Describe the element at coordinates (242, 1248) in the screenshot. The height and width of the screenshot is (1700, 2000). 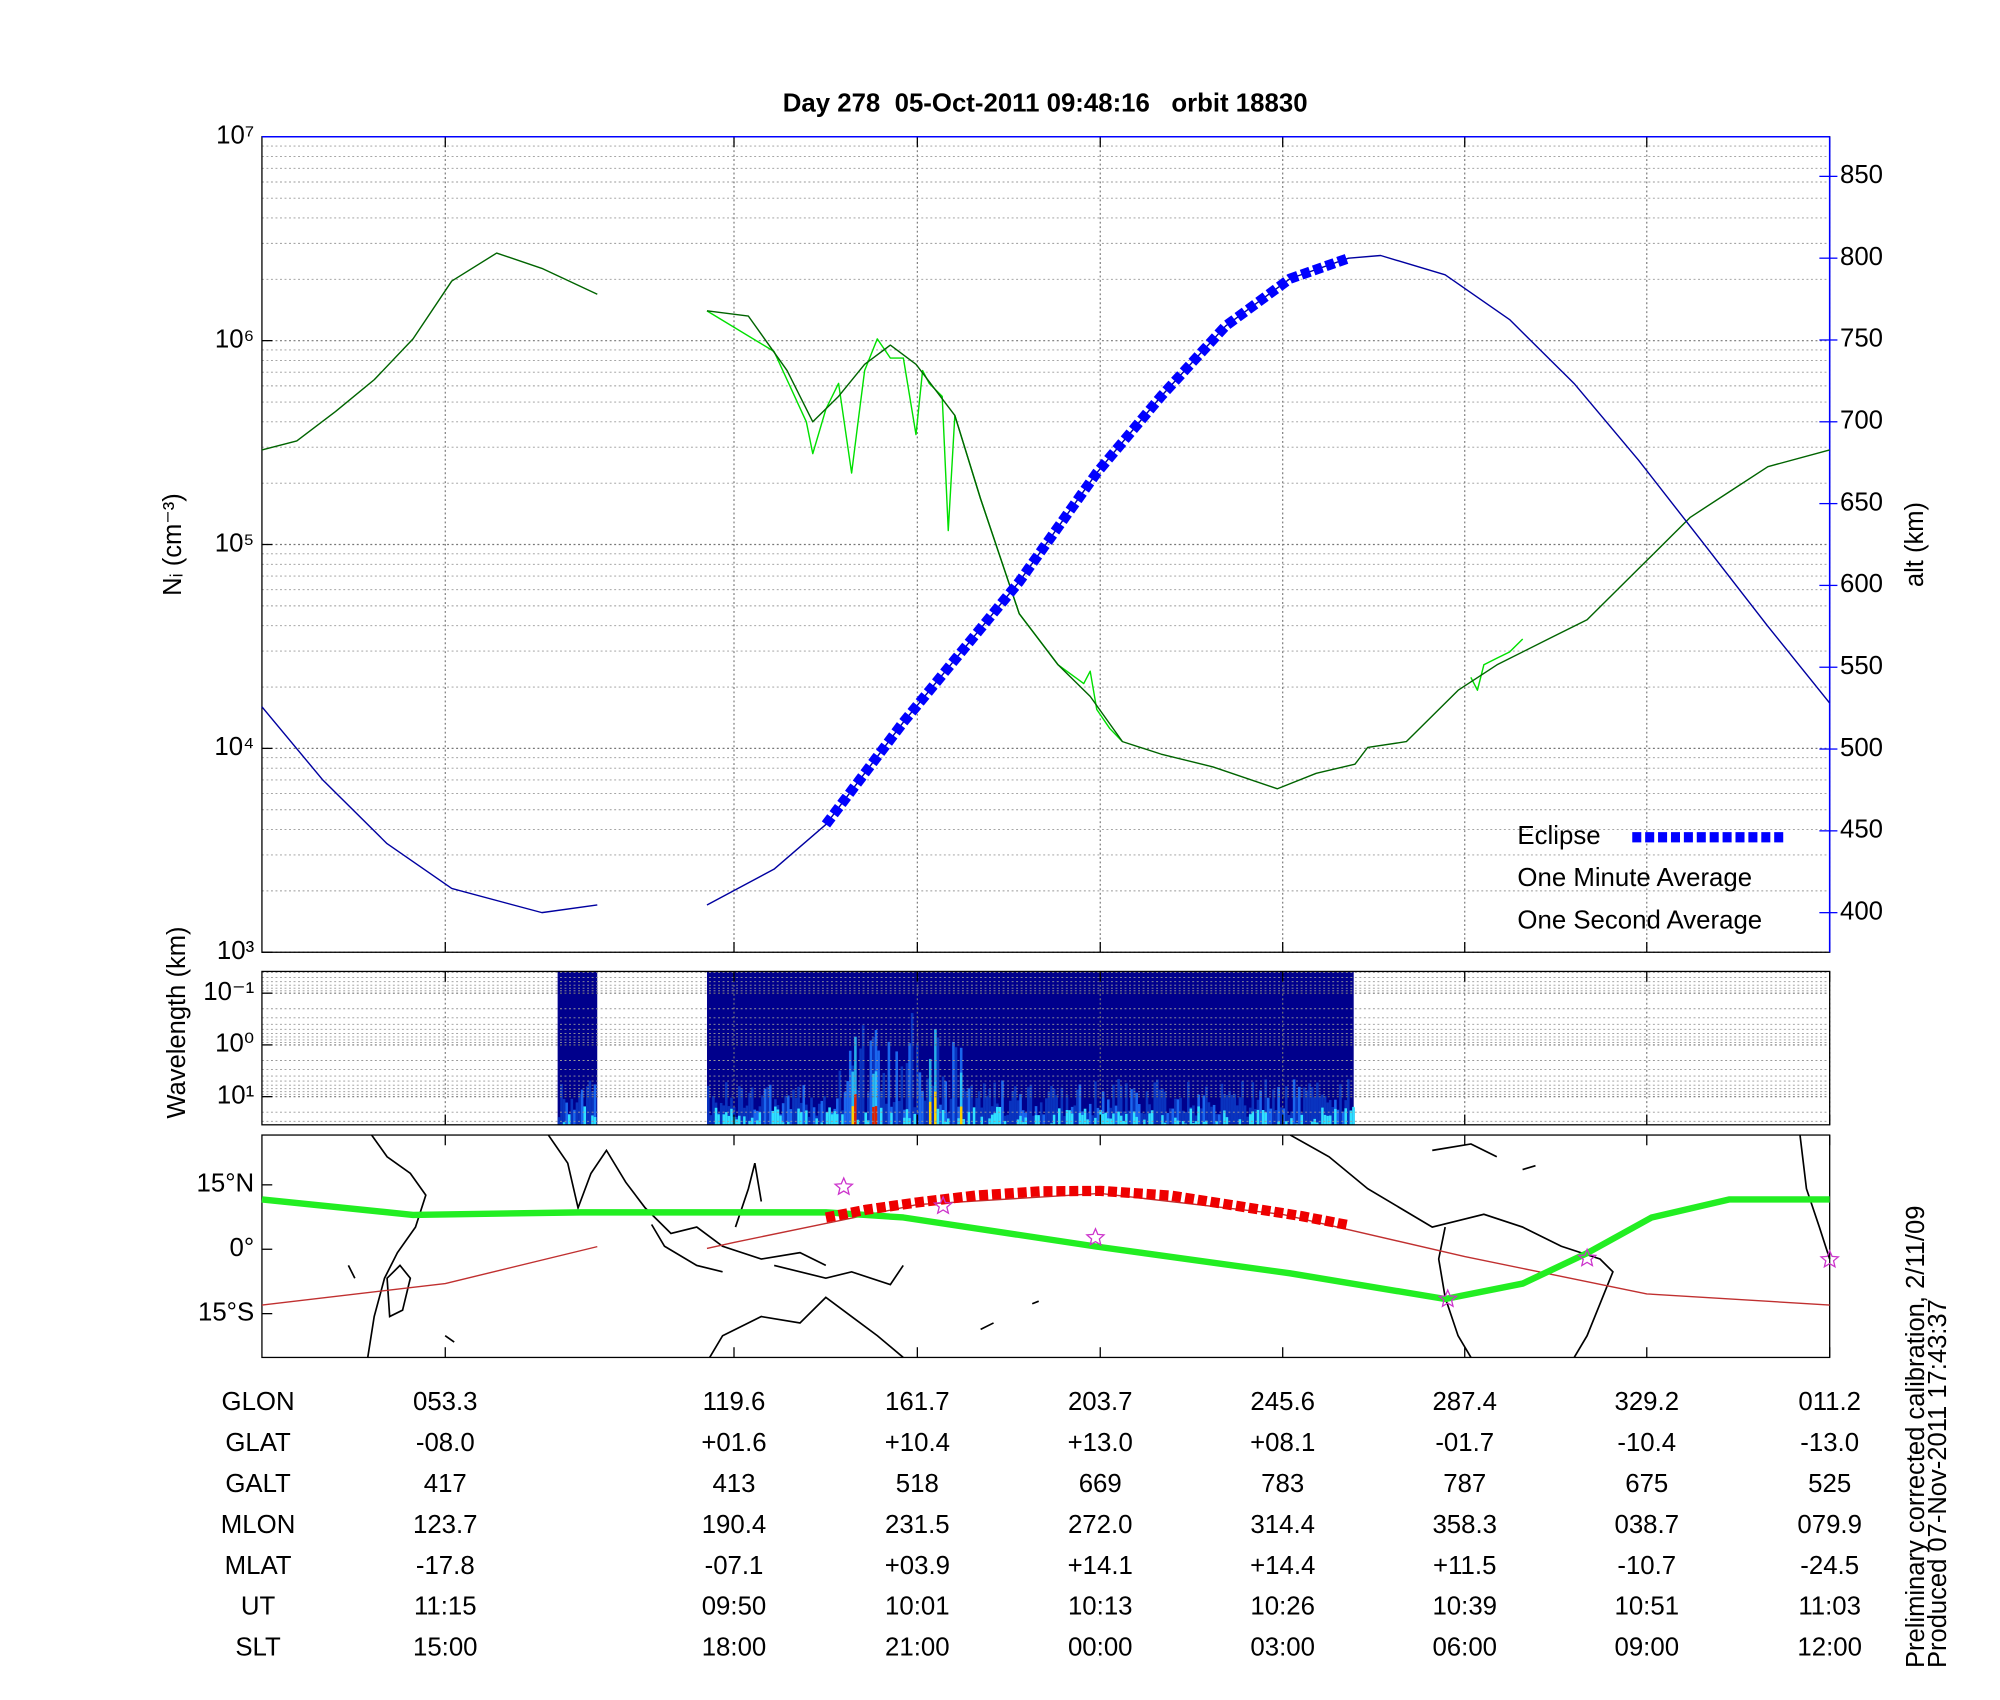
I see `y-tick-label: 0°` at that location.